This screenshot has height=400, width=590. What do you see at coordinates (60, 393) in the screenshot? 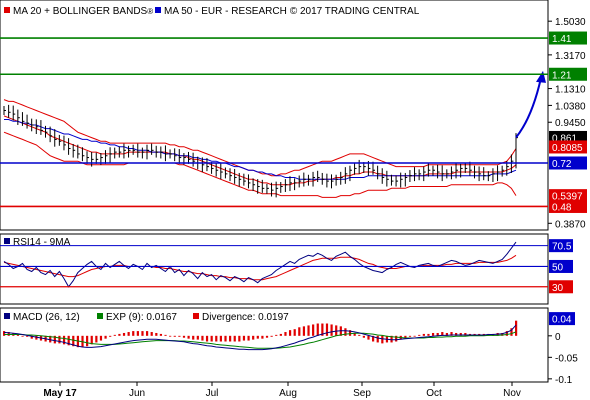
I see `x-axis-tick-label: May 17` at bounding box center [60, 393].